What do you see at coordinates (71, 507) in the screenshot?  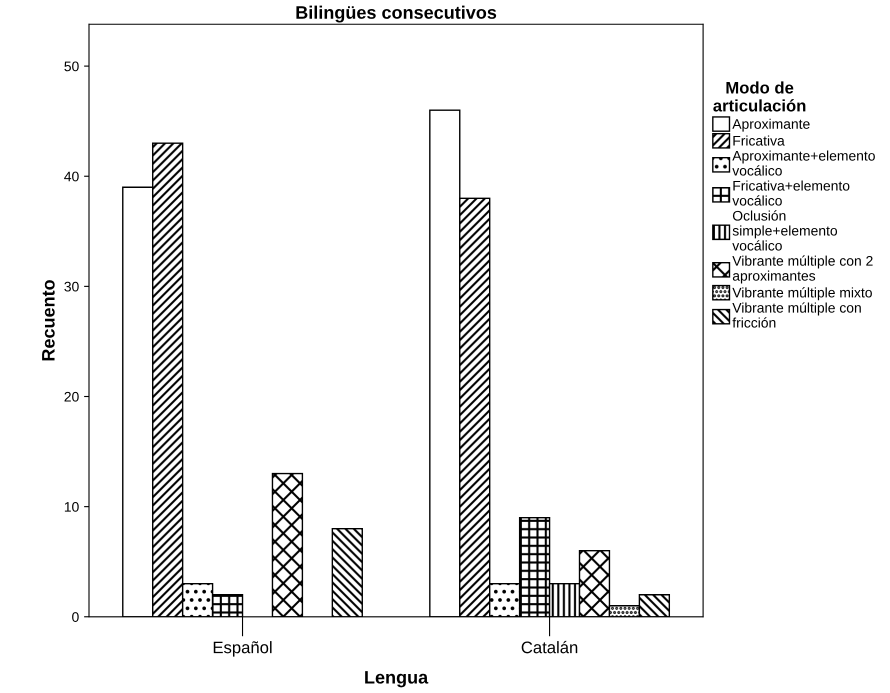 I see `y-tick-label: 10` at bounding box center [71, 507].